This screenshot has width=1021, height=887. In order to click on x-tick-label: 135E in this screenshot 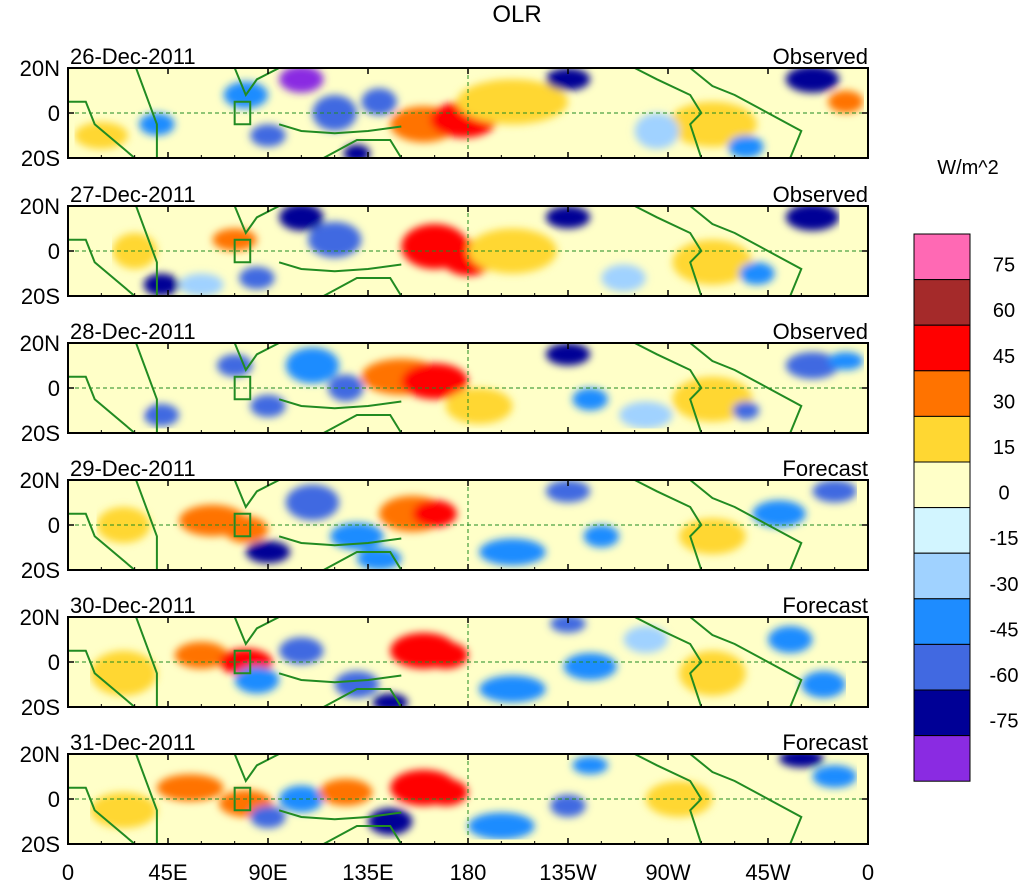, I will do `click(367, 872)`.